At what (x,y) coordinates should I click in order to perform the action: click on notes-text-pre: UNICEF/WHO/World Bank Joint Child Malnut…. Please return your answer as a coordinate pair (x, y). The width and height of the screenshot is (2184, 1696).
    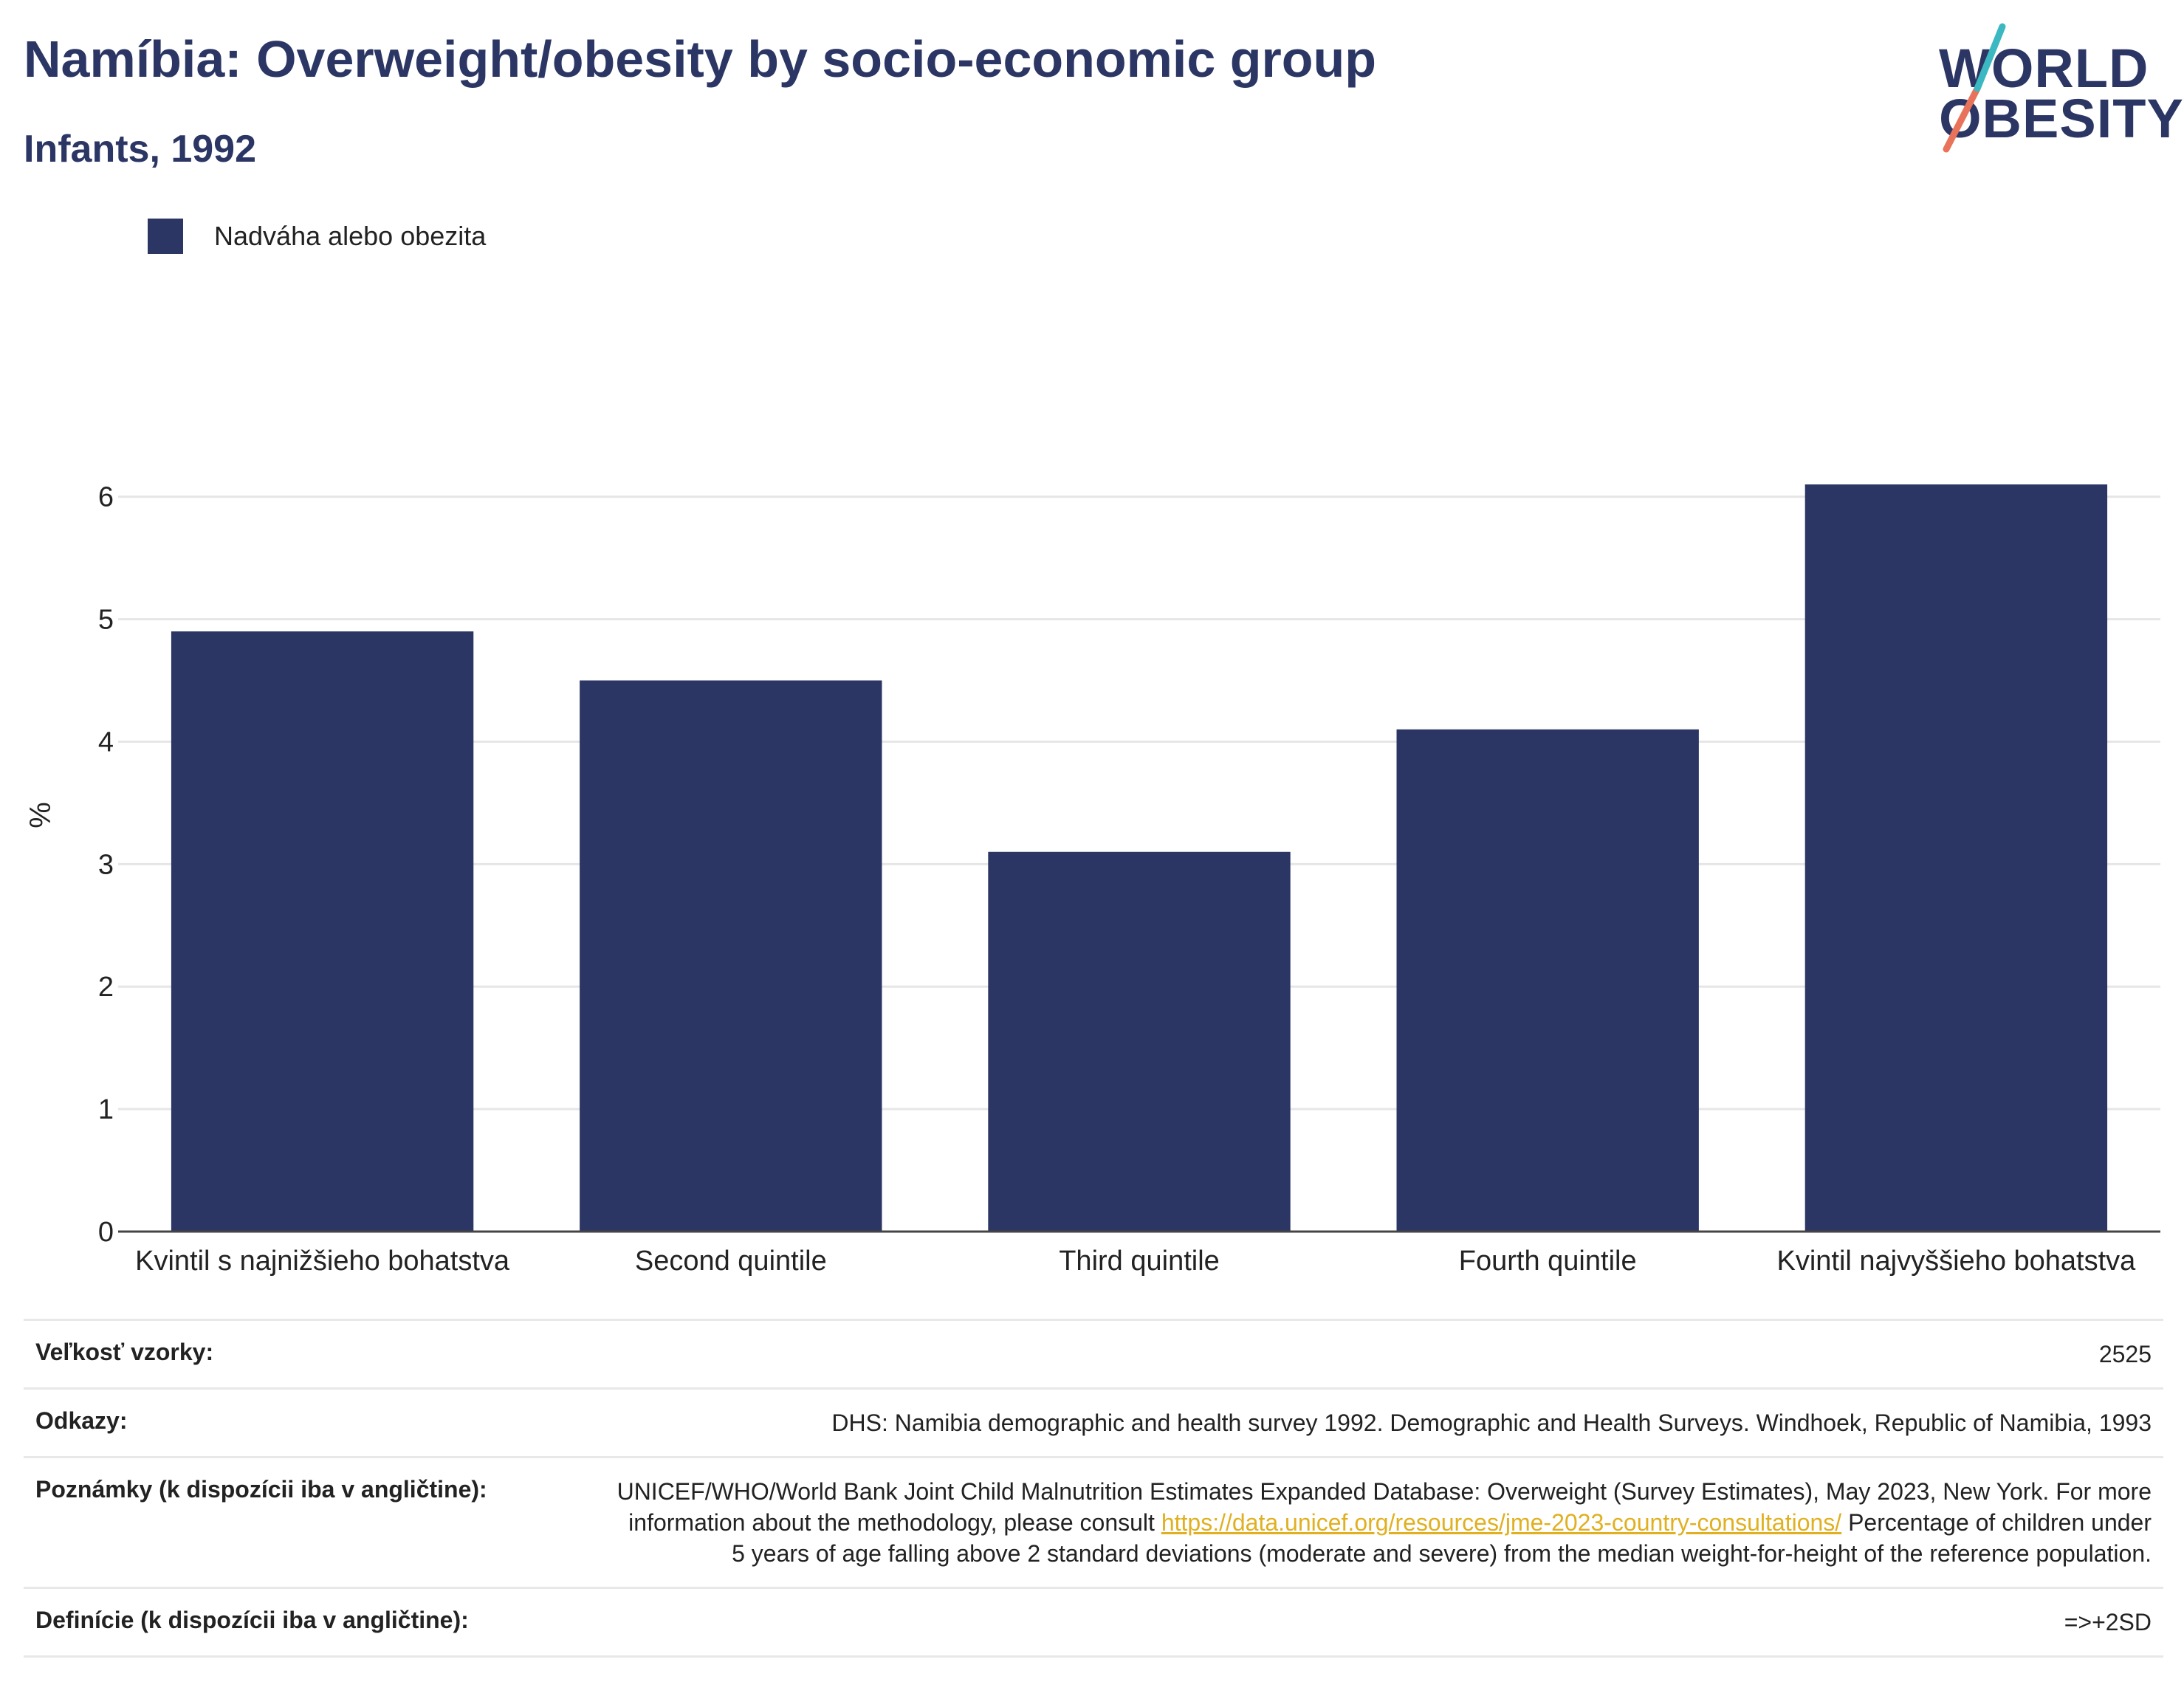
    Looking at the image, I should click on (1385, 1507).